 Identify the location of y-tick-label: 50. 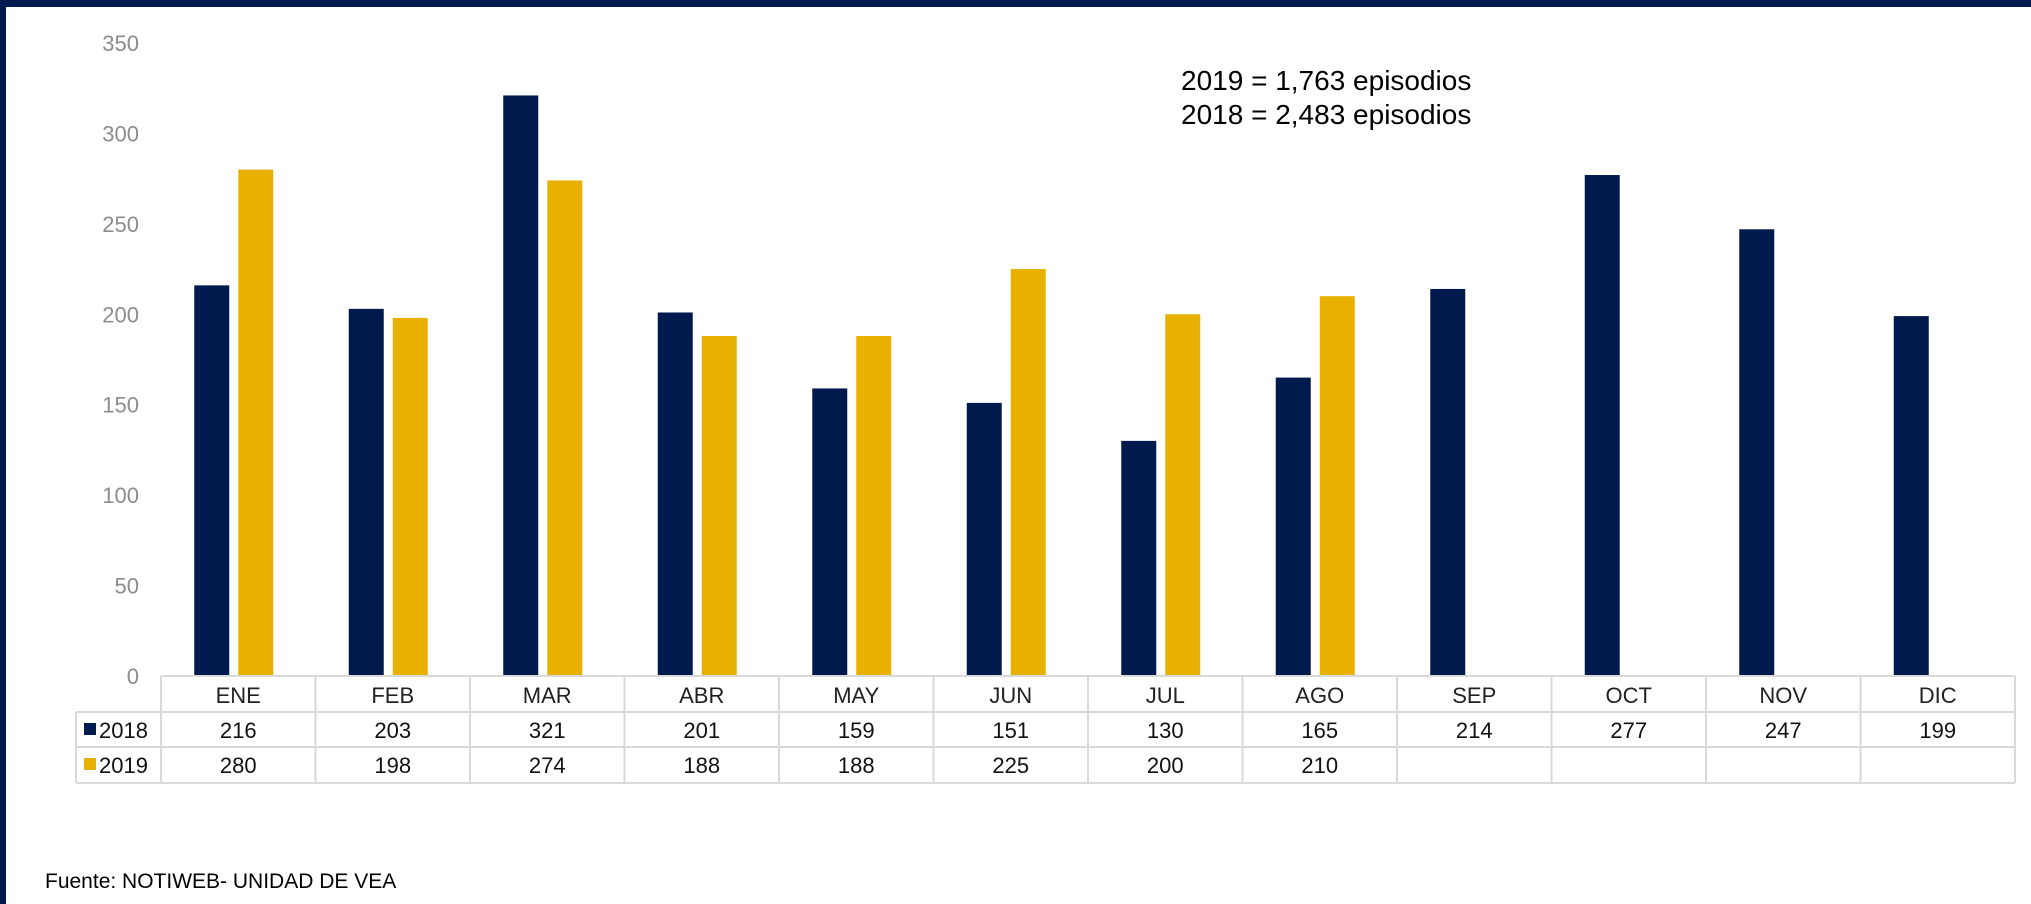
(127, 586).